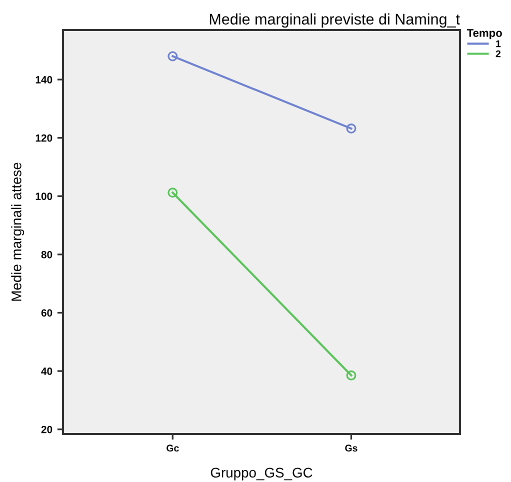  I want to click on x-axis-title: Gruppo_GS_GC, so click(261, 474).